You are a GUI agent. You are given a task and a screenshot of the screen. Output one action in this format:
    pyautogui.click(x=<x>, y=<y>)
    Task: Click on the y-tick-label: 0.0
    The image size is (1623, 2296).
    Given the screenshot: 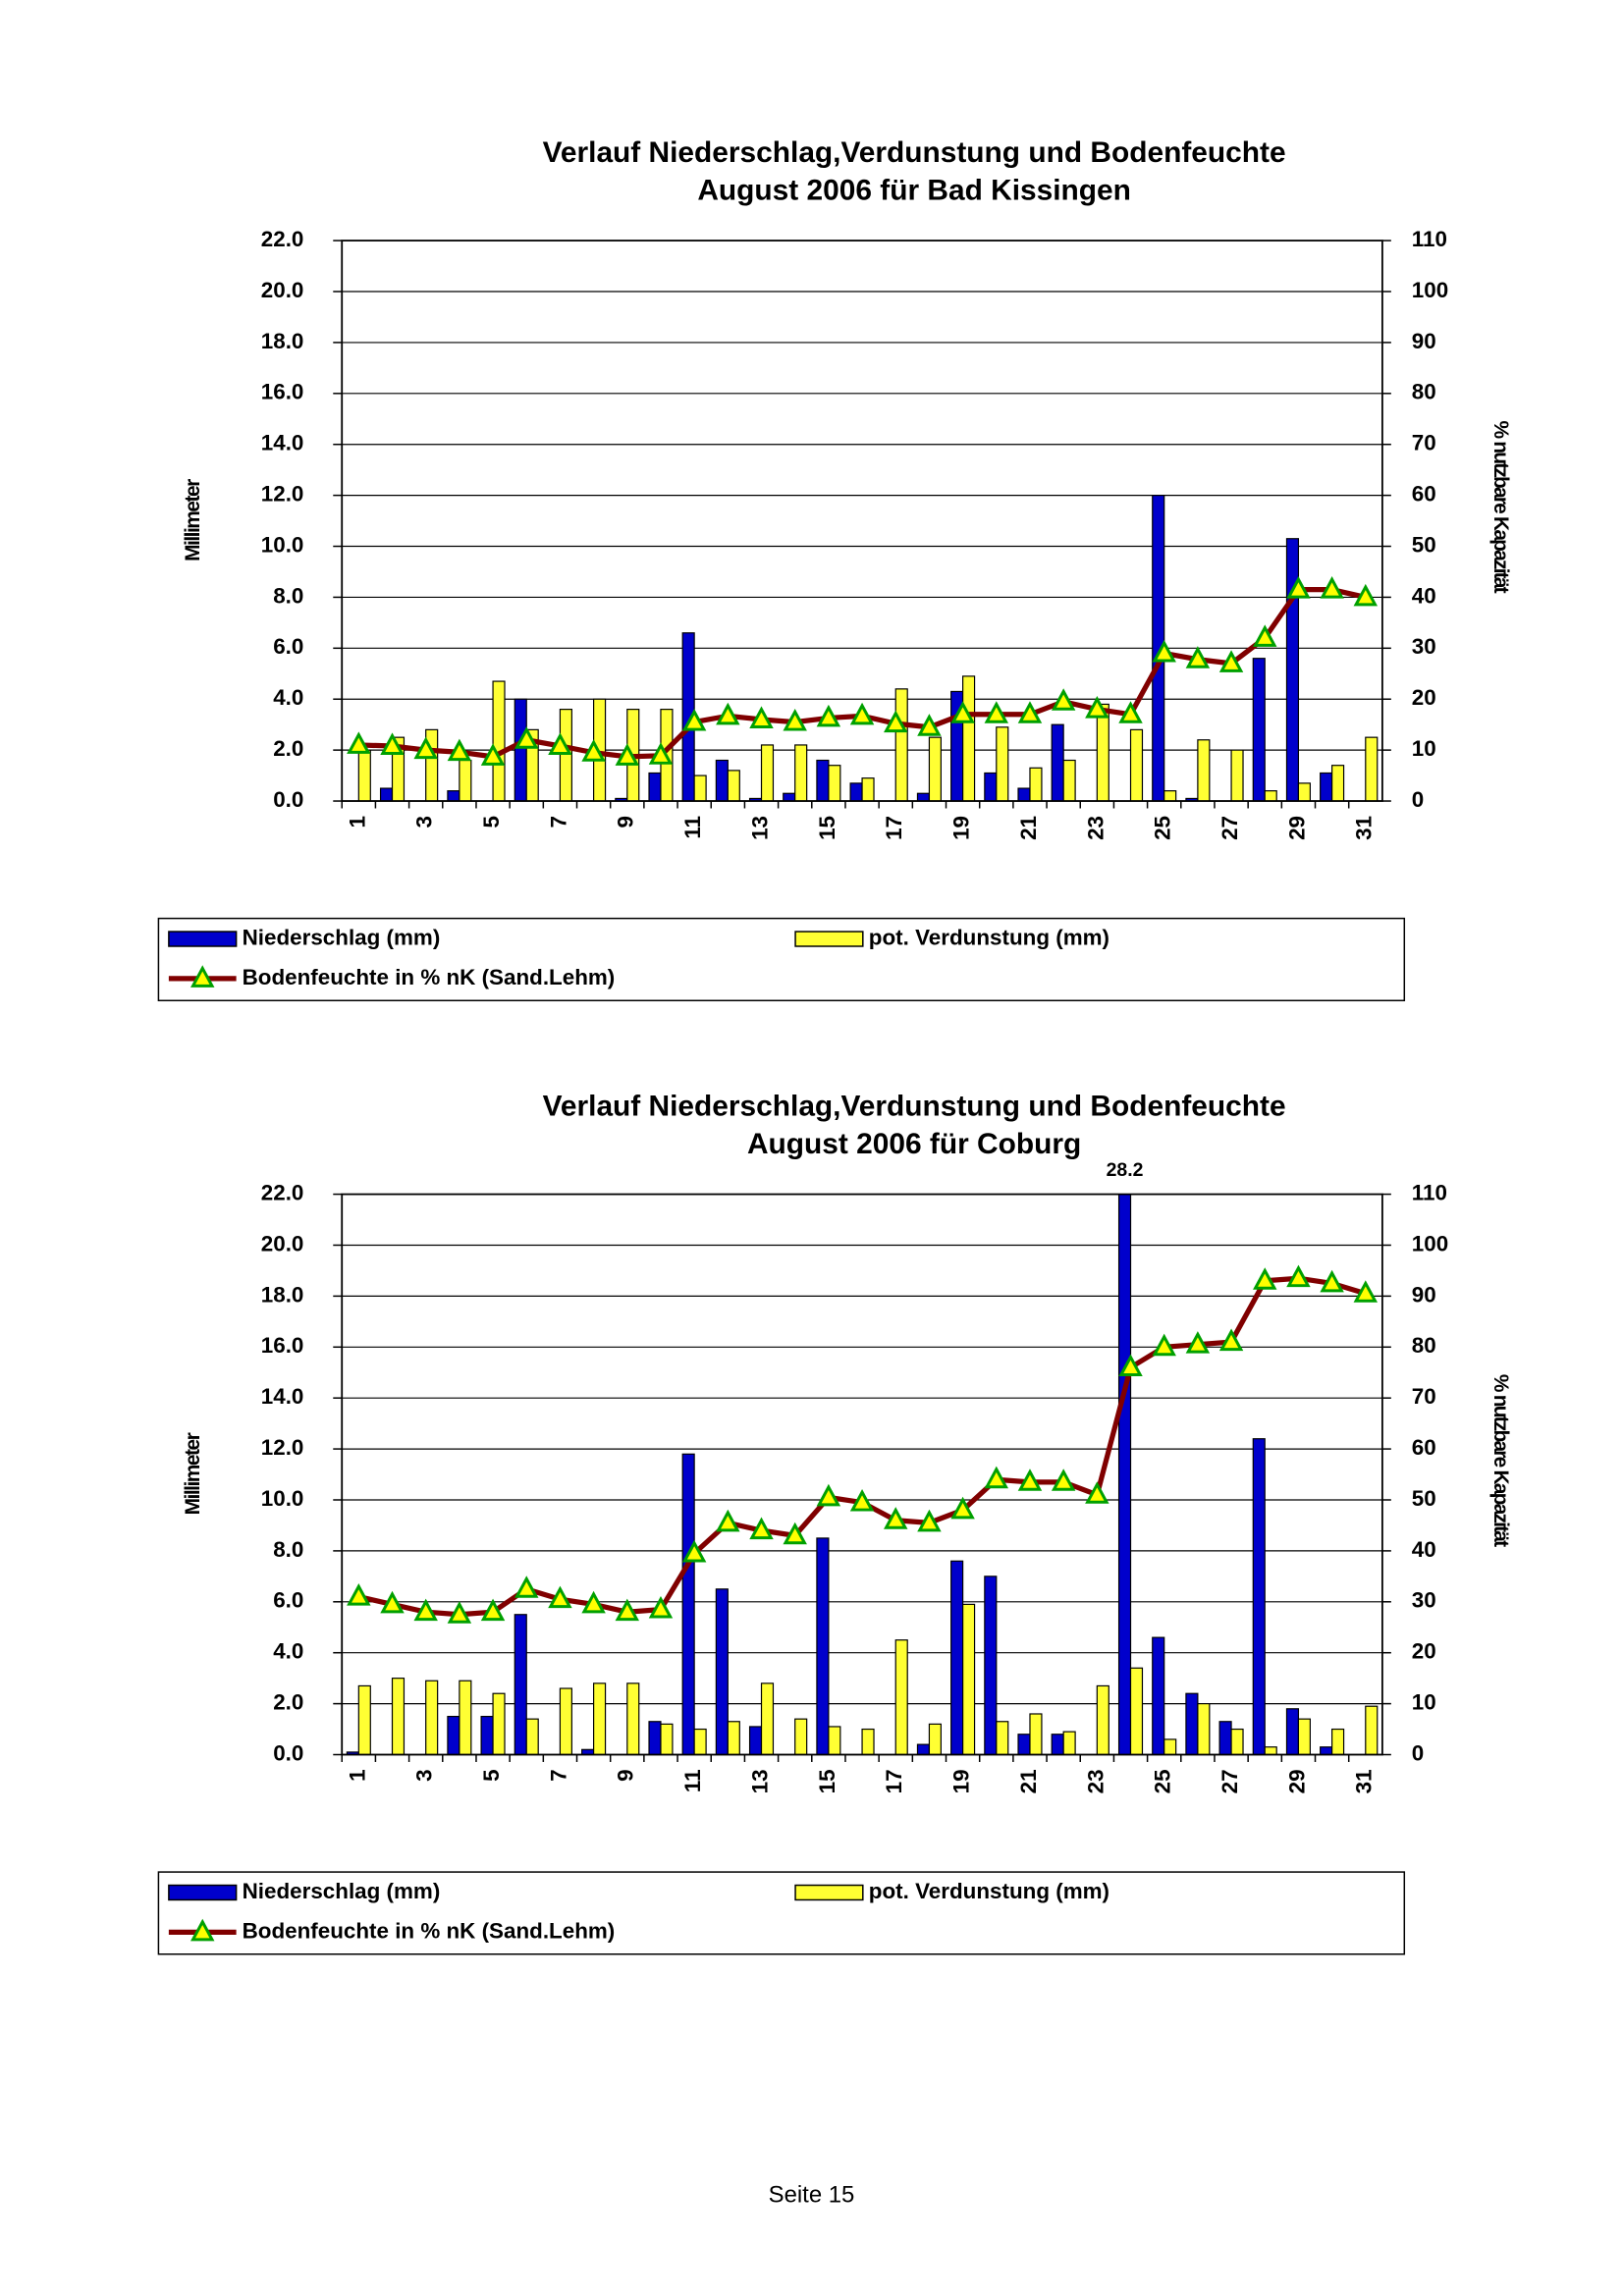 What is the action you would take?
    pyautogui.click(x=288, y=799)
    